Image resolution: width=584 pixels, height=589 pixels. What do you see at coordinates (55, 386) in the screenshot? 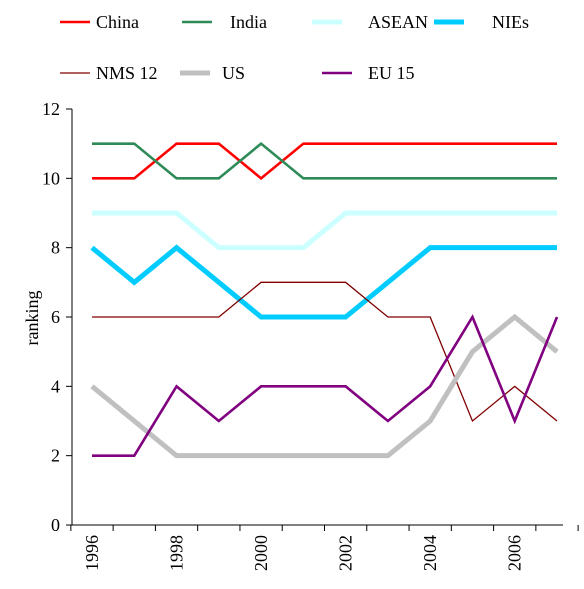
I see `y-tick-label: 4` at bounding box center [55, 386].